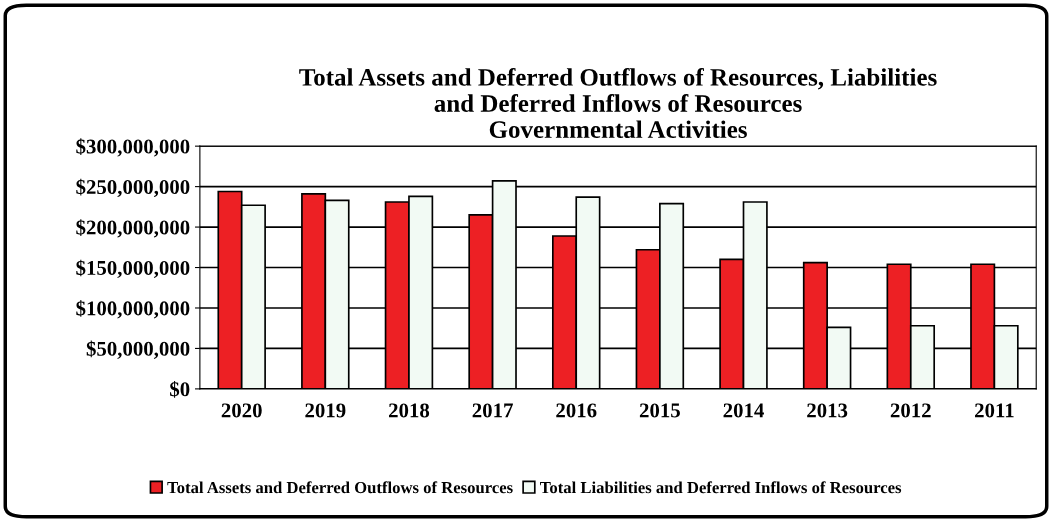  What do you see at coordinates (618, 103) in the screenshot?
I see `chart-title: Total Assets and Deferred Outflows of Resources, Liabilities and Deferred Inflows of Resources Governmental Activities` at bounding box center [618, 103].